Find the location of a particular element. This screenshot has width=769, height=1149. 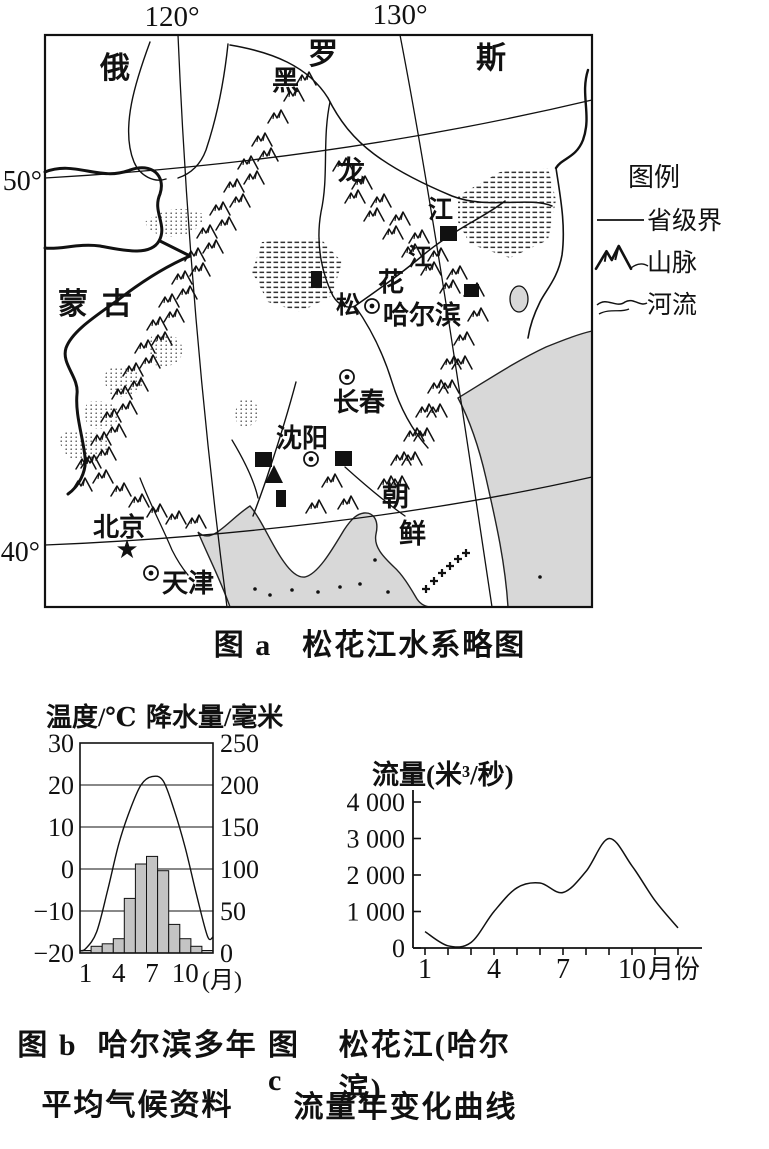

tianjin-symbol is located at coordinates (151, 573).